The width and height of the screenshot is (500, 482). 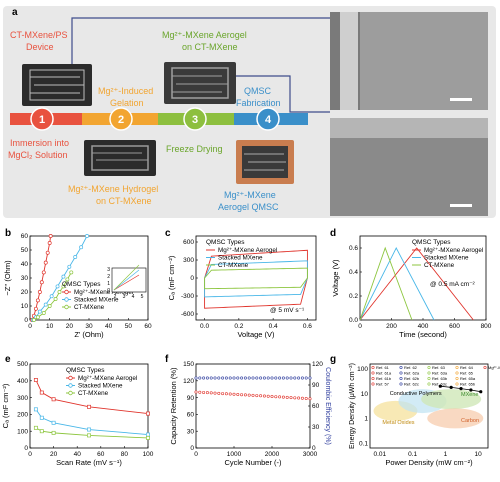 I want to click on plot-frame, so click(x=89, y=406).